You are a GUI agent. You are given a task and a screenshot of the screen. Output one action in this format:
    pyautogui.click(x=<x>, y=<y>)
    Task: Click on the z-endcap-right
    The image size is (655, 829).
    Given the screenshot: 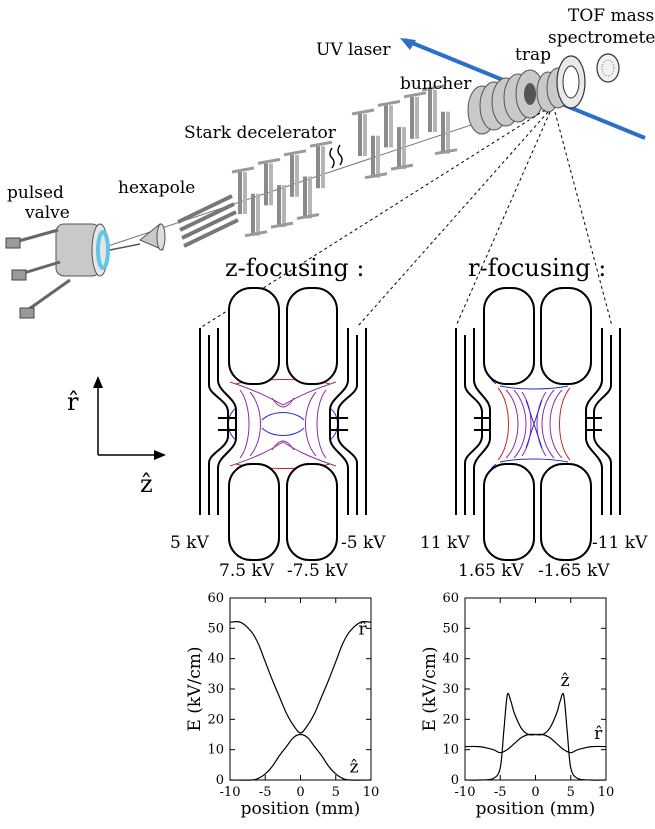 What is the action you would take?
    pyautogui.click(x=347, y=425)
    